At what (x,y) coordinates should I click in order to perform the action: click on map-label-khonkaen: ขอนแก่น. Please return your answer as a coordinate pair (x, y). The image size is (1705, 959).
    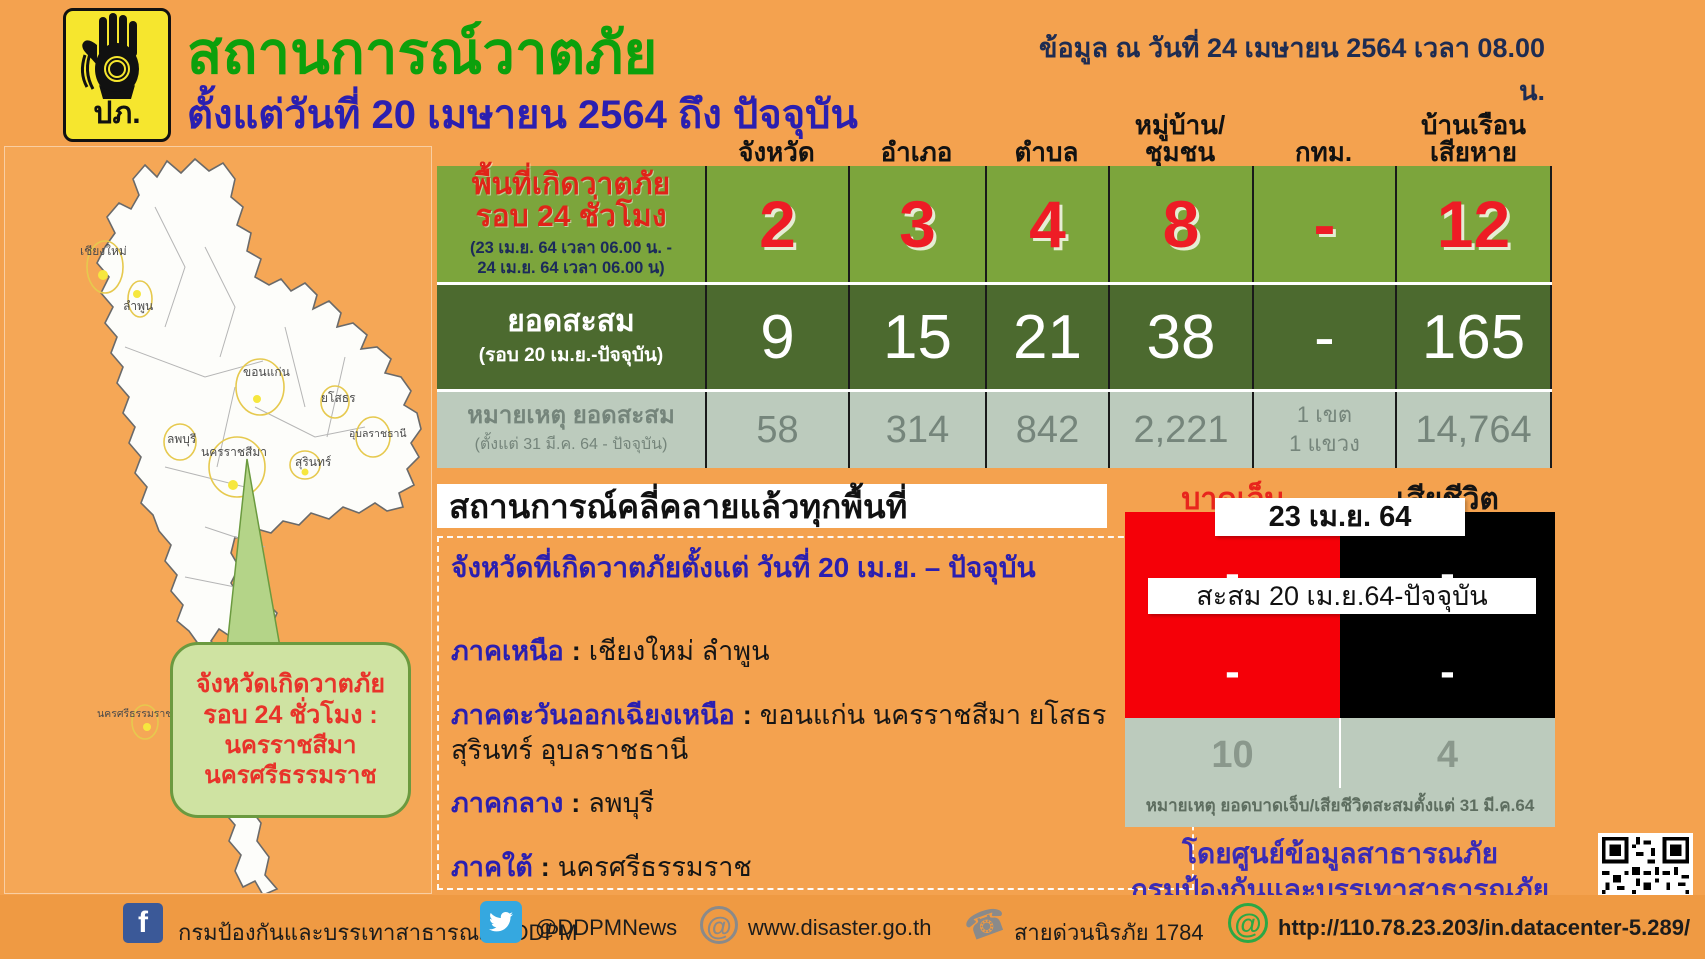
    Looking at the image, I should click on (266, 372).